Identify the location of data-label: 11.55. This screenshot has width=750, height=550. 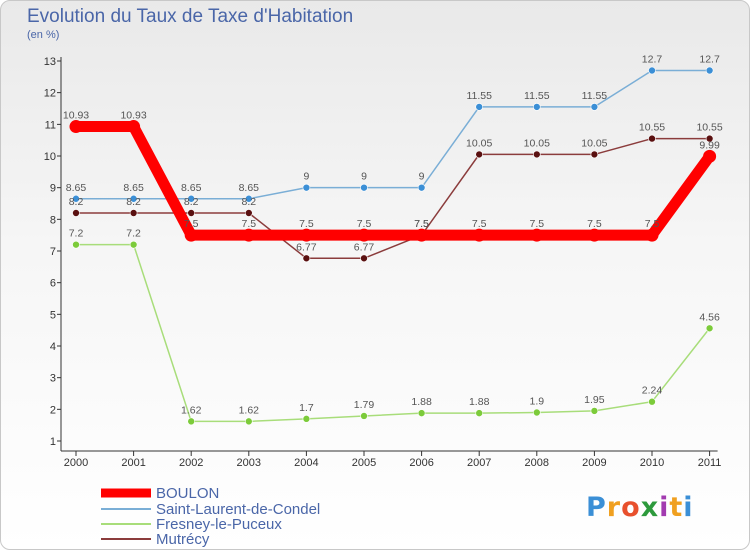
(479, 96).